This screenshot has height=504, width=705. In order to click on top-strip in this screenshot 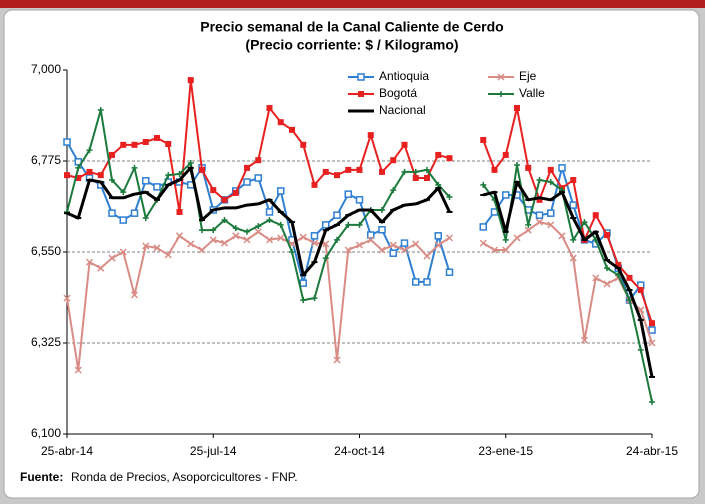, I will do `click(352, 4)`.